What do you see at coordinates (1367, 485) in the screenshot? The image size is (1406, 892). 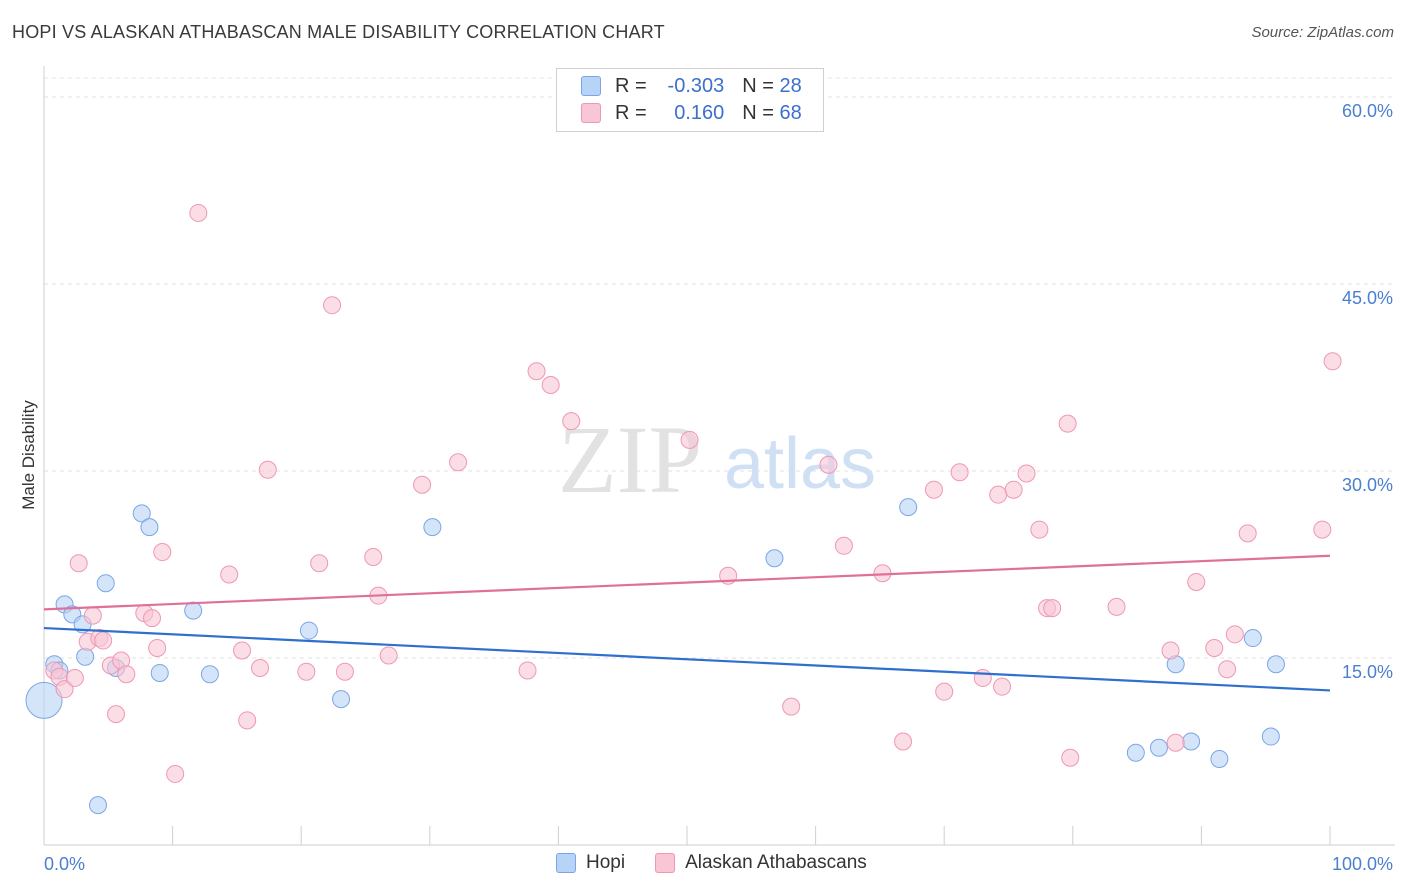 I see `y-tick-label: 30.0%` at bounding box center [1367, 485].